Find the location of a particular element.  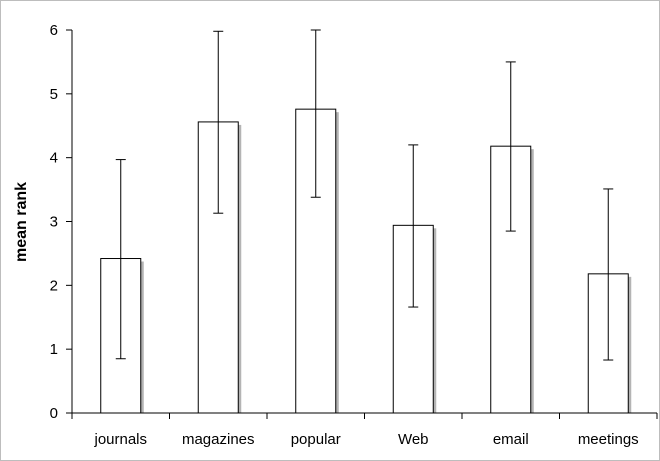

x-tick-label-3: Web is located at coordinates (413, 439).